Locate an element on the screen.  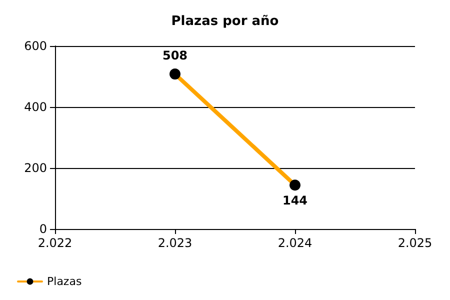
x-tick-label: 2.025 is located at coordinates (415, 243).